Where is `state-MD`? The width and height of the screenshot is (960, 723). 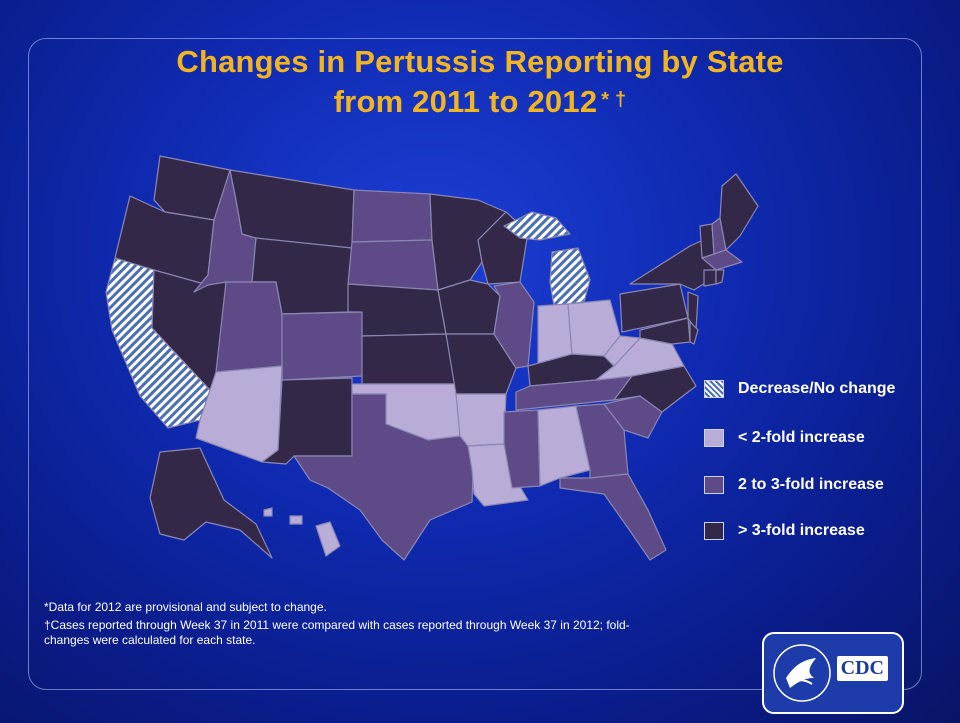
state-MD is located at coordinates (665, 331).